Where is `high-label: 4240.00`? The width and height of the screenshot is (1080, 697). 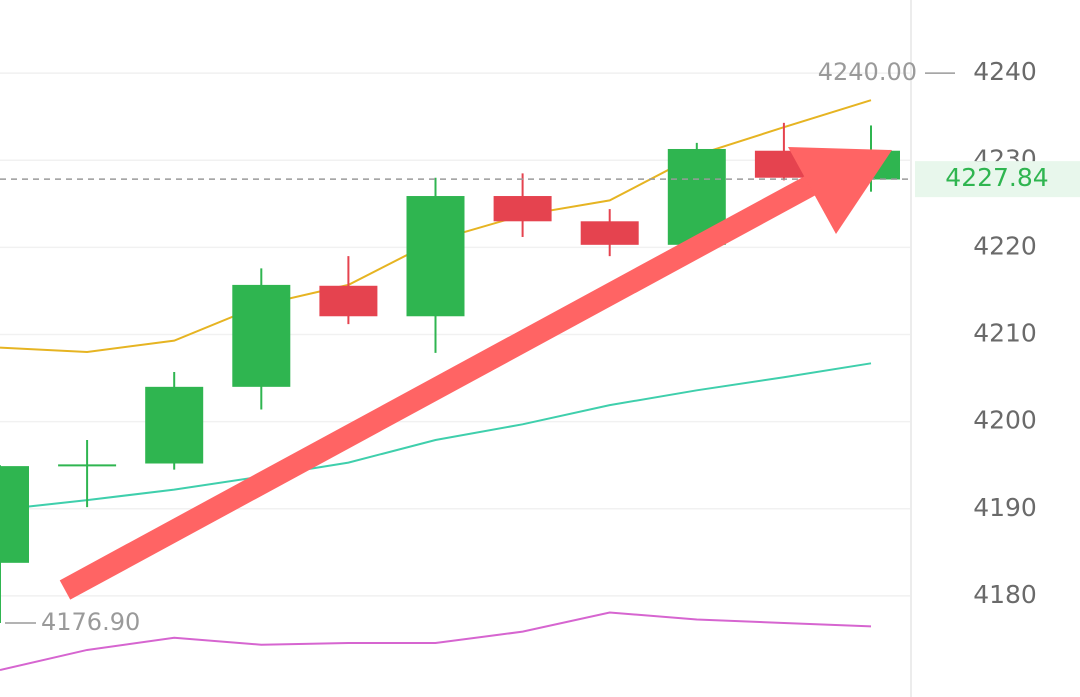 high-label: 4240.00 is located at coordinates (867, 72).